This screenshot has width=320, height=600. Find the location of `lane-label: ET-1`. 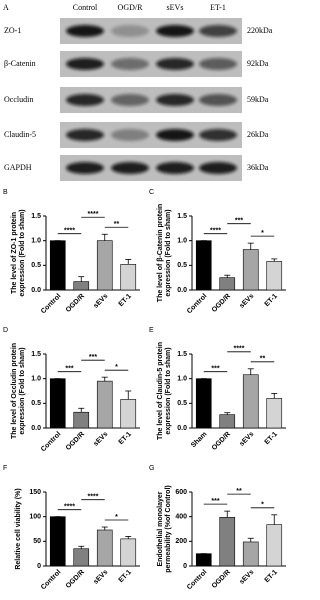

lane-label: ET-1 is located at coordinates (218, 7).